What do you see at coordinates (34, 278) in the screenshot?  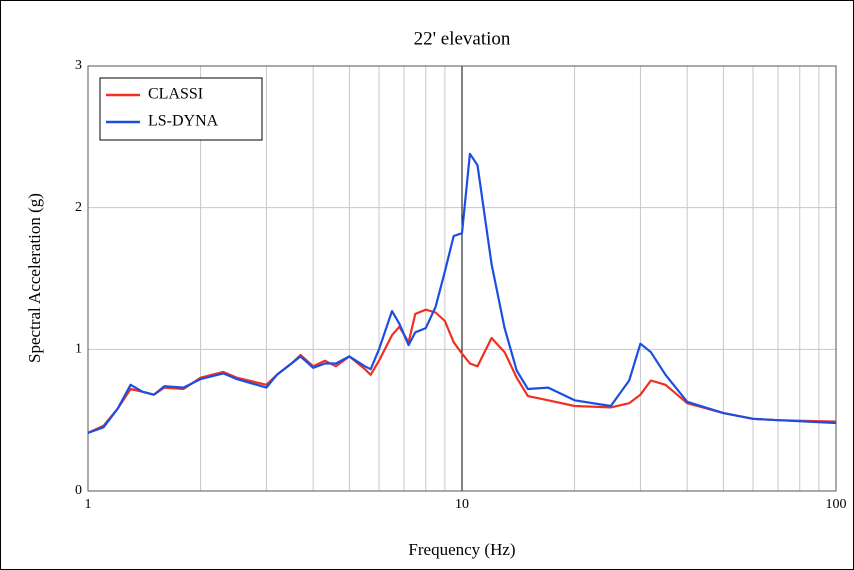 I see `y-axis-label: Spectral Acceleration (g)` at bounding box center [34, 278].